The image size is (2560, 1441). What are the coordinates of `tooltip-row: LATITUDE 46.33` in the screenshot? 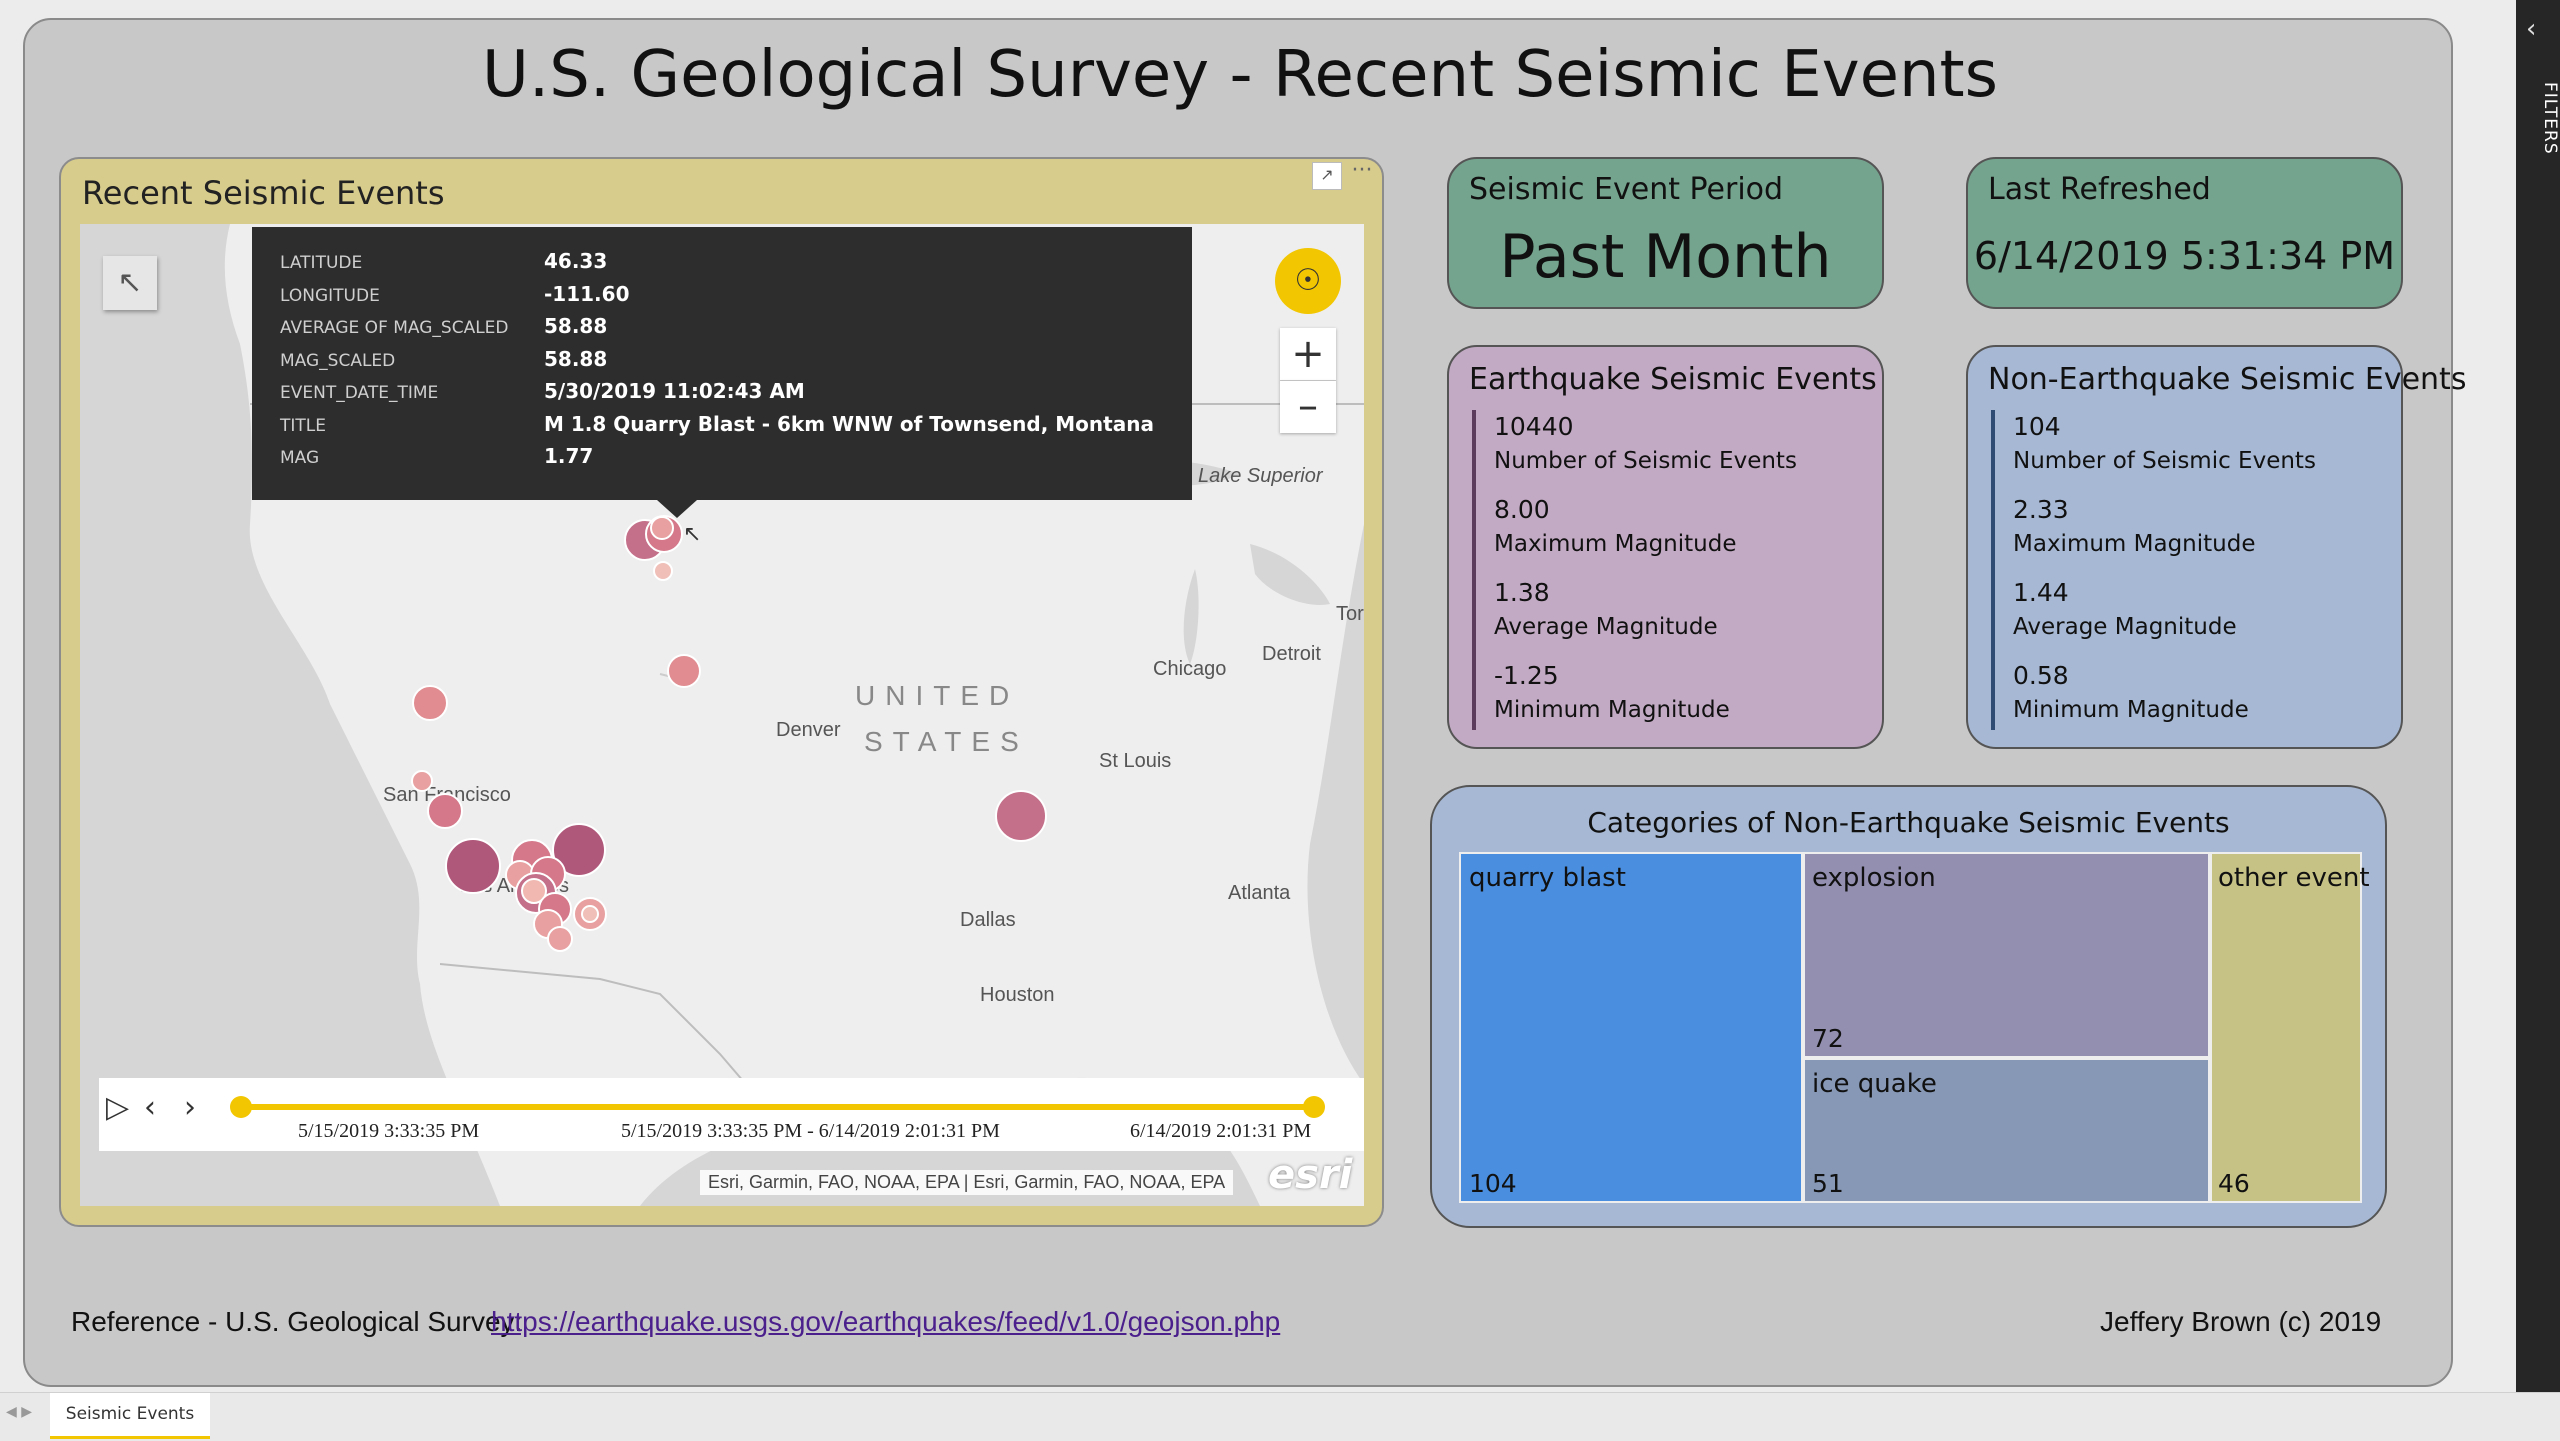 It's located at (736, 265).